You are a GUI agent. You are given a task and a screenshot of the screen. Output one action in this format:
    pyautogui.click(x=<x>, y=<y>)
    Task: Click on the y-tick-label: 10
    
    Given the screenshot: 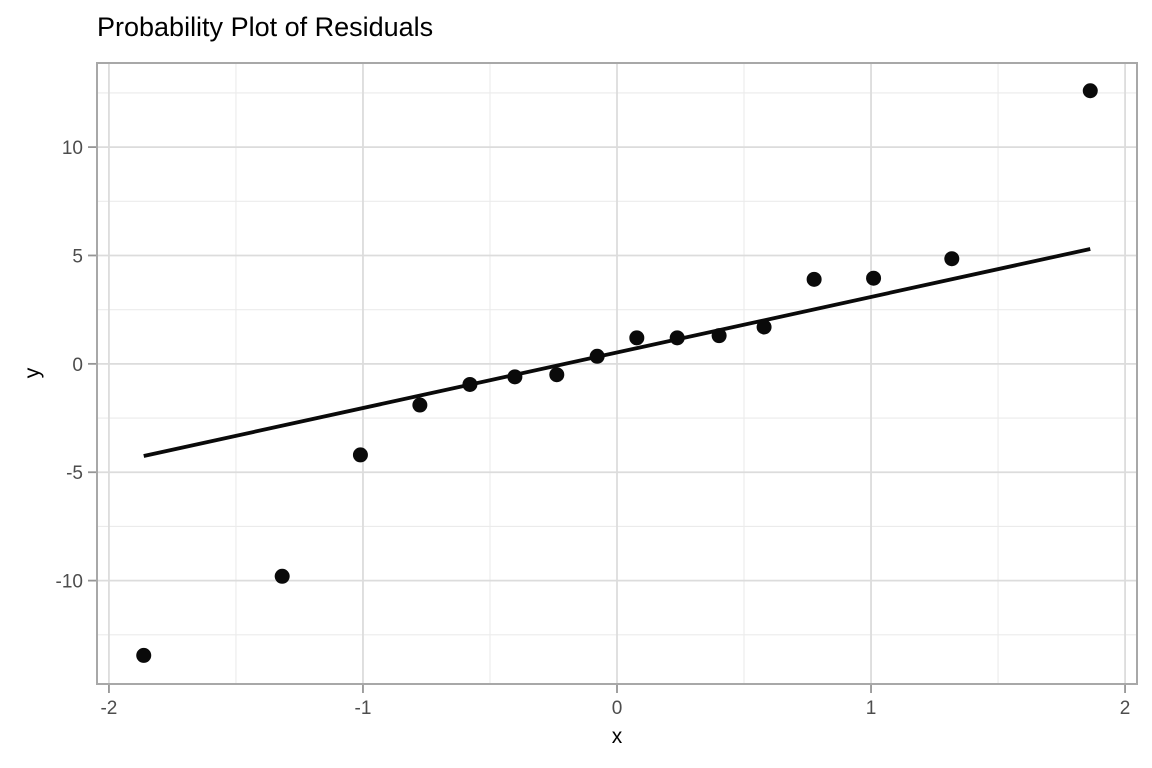 What is the action you would take?
    pyautogui.click(x=72, y=148)
    